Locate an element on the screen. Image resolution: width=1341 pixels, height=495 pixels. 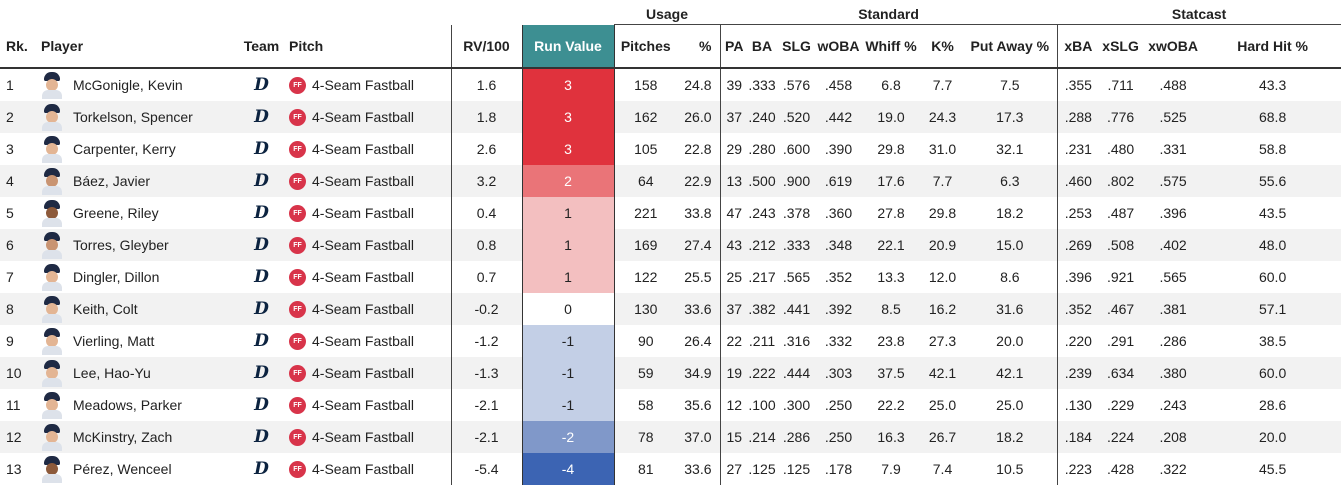
xba-cell: .460 is located at coordinates (1078, 181).